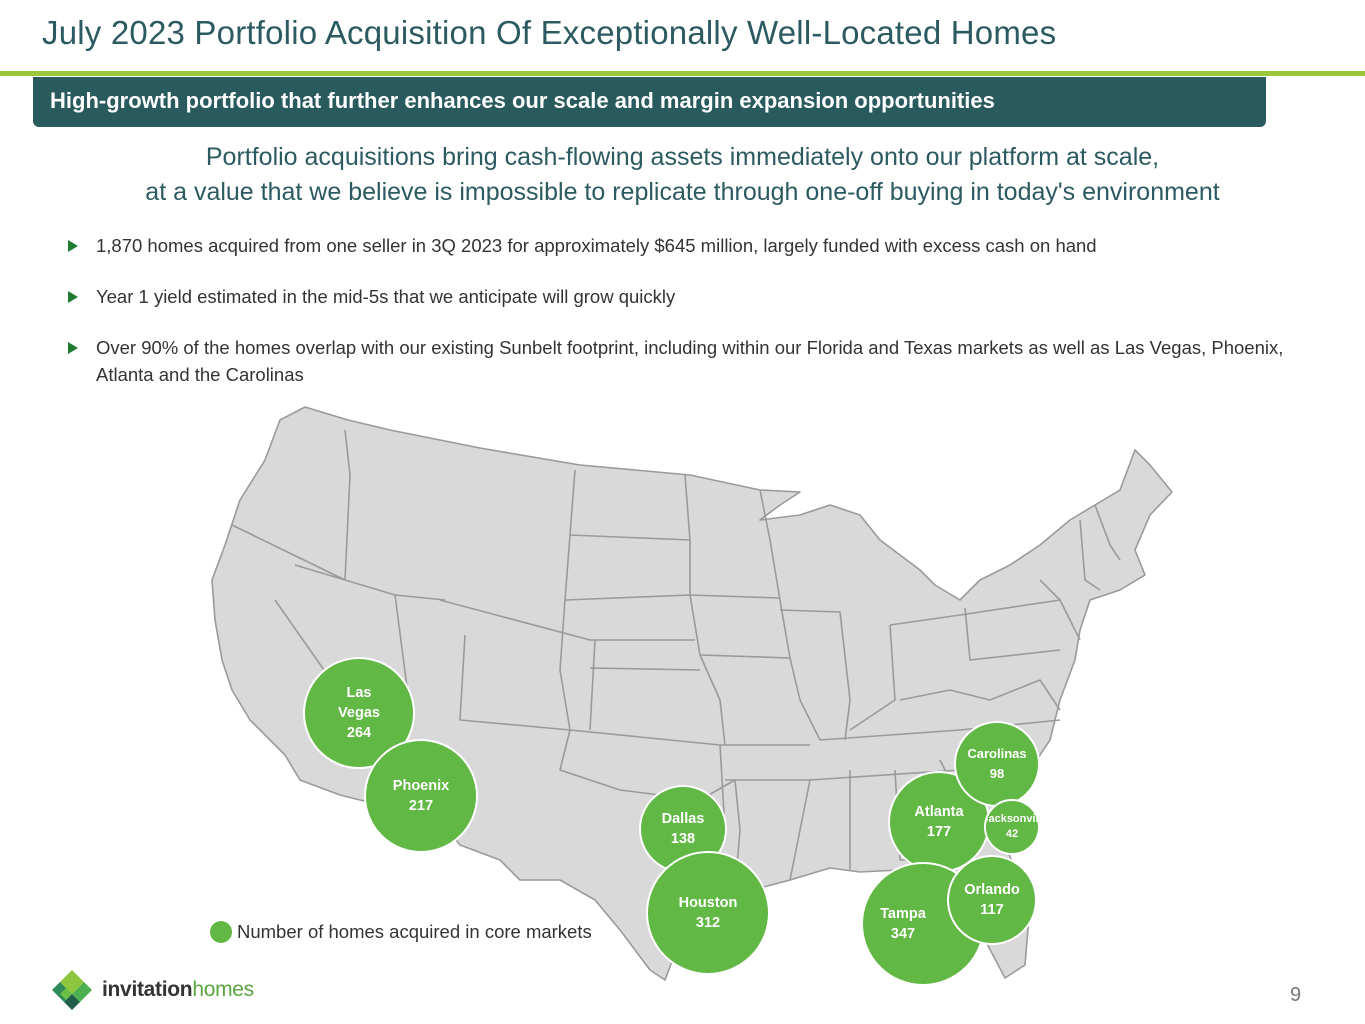 Image resolution: width=1365 pixels, height=1024 pixels. What do you see at coordinates (997, 764) in the screenshot?
I see `market-bubble-carolinas: Carolinas 98` at bounding box center [997, 764].